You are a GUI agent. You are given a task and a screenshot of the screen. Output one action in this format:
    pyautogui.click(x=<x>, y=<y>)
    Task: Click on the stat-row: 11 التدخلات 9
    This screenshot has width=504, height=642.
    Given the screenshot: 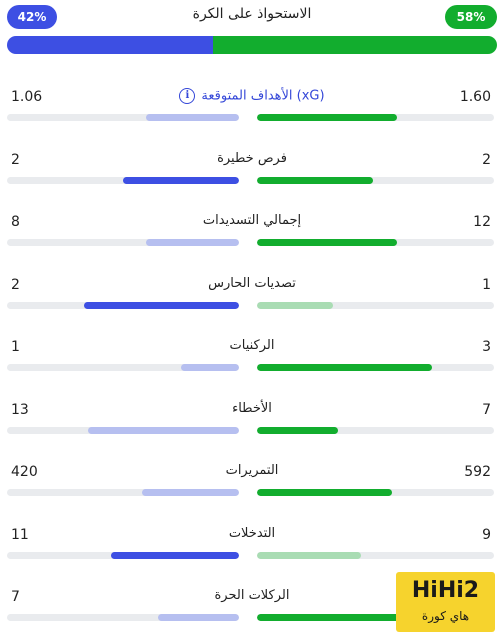 What is the action you would take?
    pyautogui.click(x=252, y=549)
    